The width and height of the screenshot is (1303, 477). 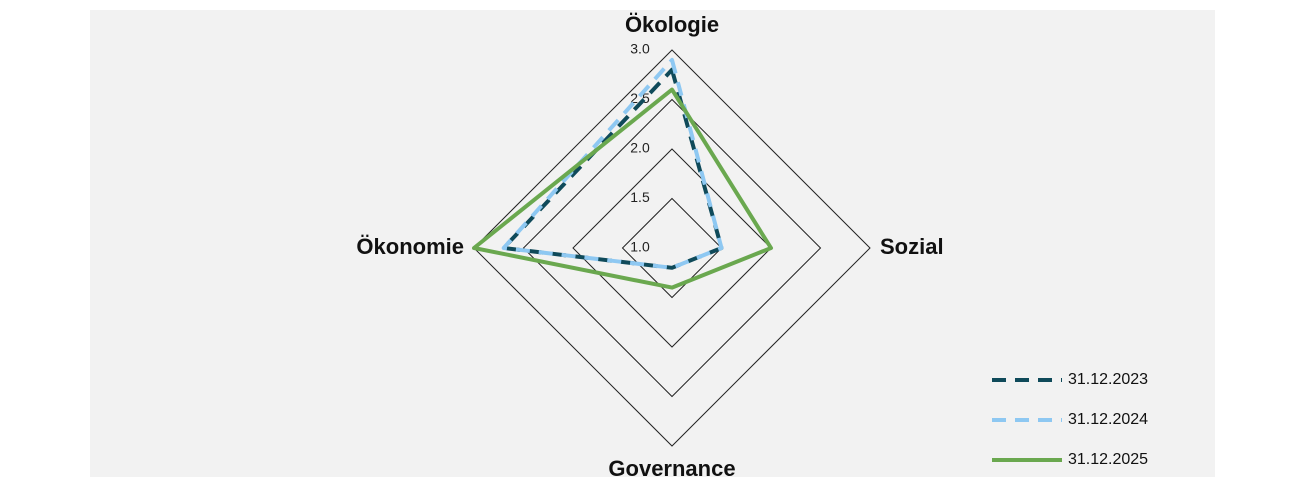 What do you see at coordinates (640, 49) in the screenshot?
I see `r-tick-label: 3.0` at bounding box center [640, 49].